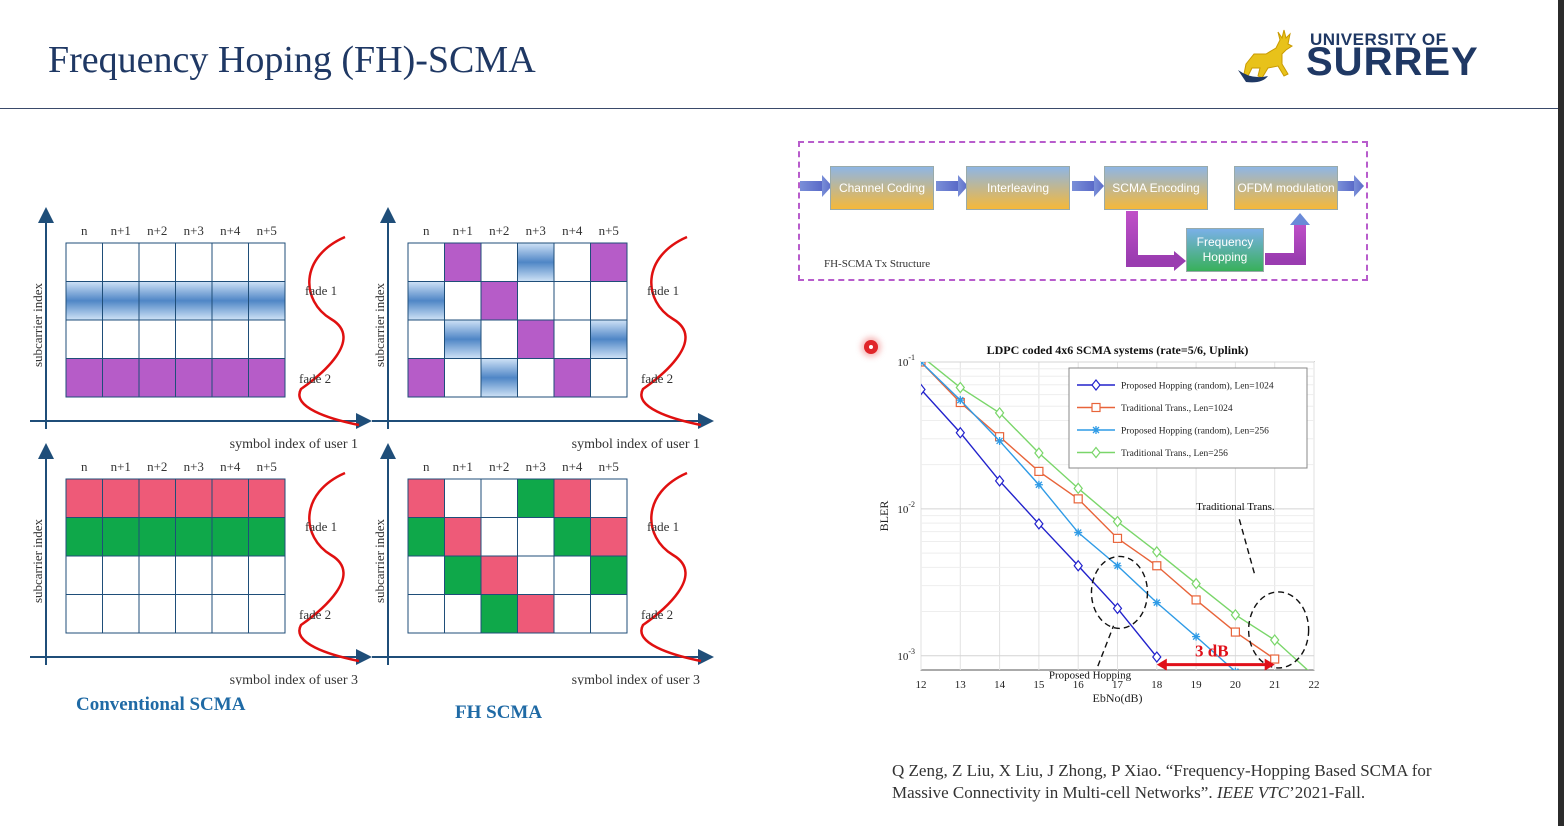 The width and height of the screenshot is (1564, 826). Describe the element at coordinates (1090, 676) in the screenshot. I see `annotation-proposed: Proposed Hopping` at that location.